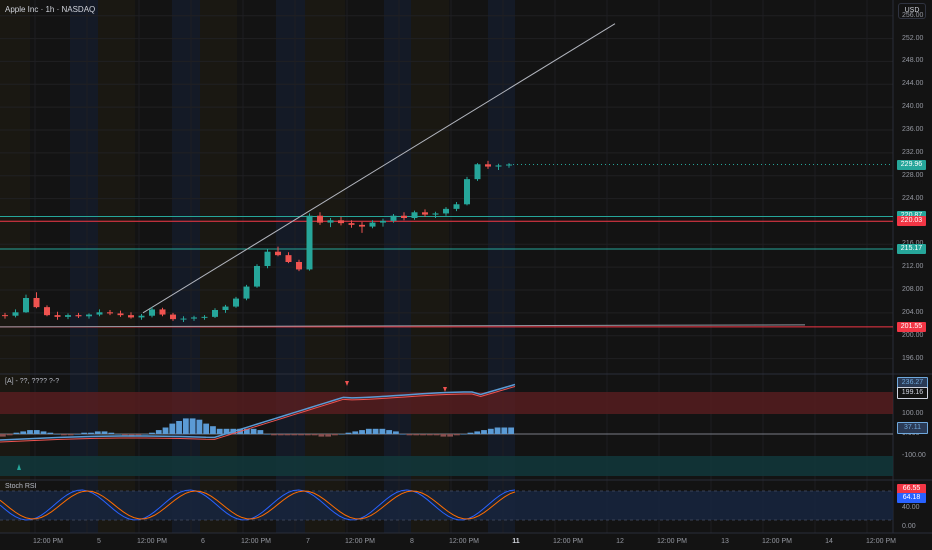 The width and height of the screenshot is (932, 550). Describe the element at coordinates (912, 393) in the screenshot. I see `indicator-value-tag: 199.16` at that location.